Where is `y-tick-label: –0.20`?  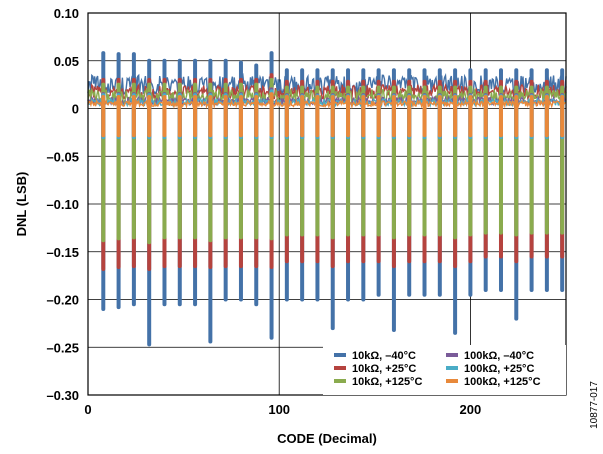 y-tick-label: –0.20 is located at coordinates (62, 300).